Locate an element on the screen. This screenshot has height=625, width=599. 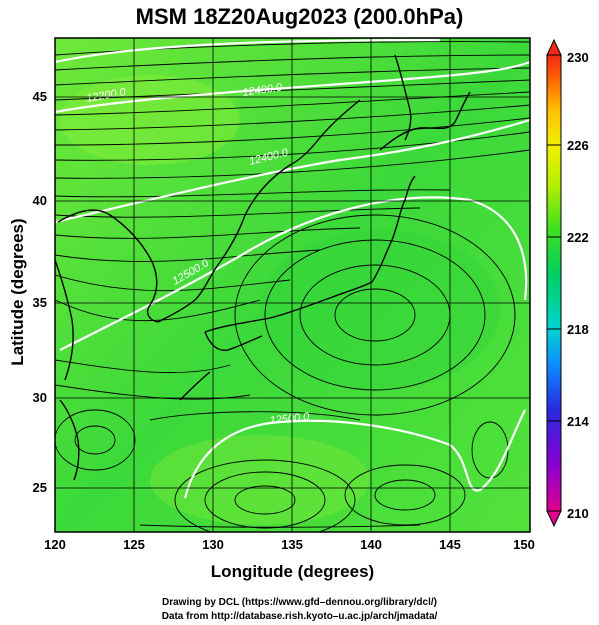
x-axis-label: Longitude (degrees) is located at coordinates (292, 571).